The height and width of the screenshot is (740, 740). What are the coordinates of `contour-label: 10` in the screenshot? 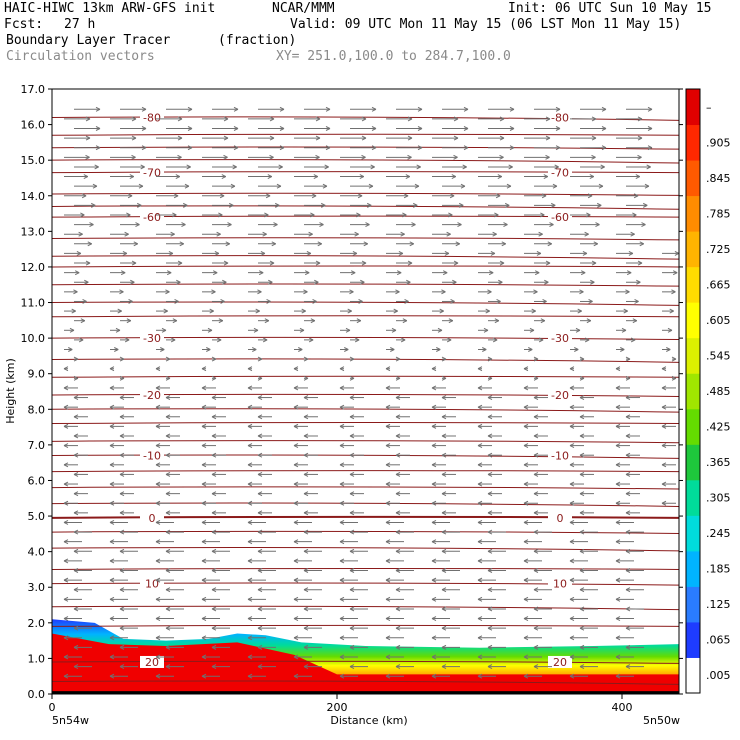 It's located at (152, 584).